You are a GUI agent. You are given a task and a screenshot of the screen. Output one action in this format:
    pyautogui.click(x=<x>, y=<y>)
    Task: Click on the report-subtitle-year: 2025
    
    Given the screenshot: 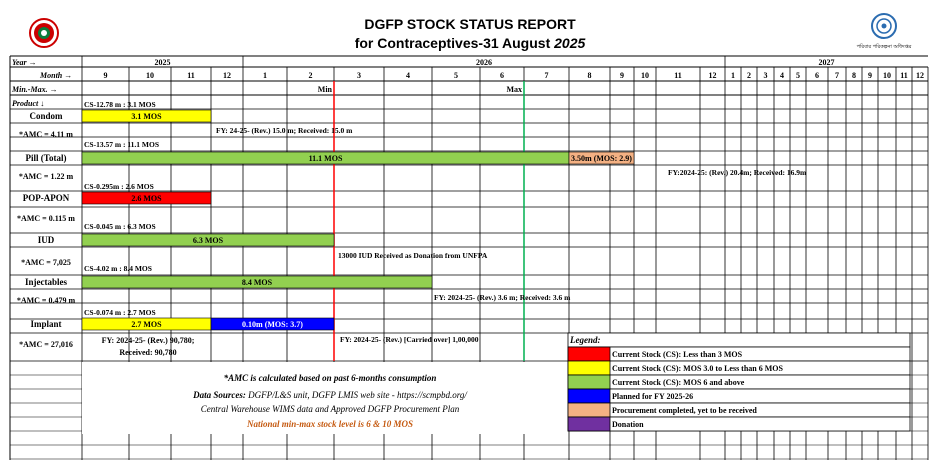 What is the action you would take?
    pyautogui.click(x=570, y=43)
    